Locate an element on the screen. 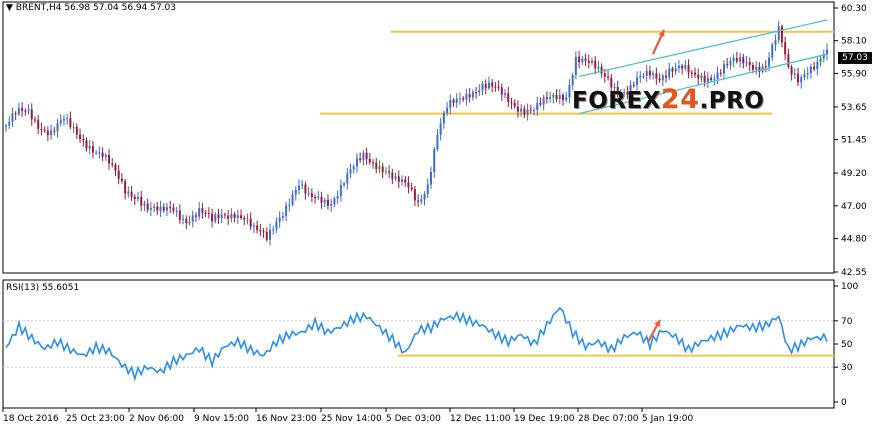 This screenshot has width=876, height=433. rsi-y-tick-label: 0 is located at coordinates (844, 403).